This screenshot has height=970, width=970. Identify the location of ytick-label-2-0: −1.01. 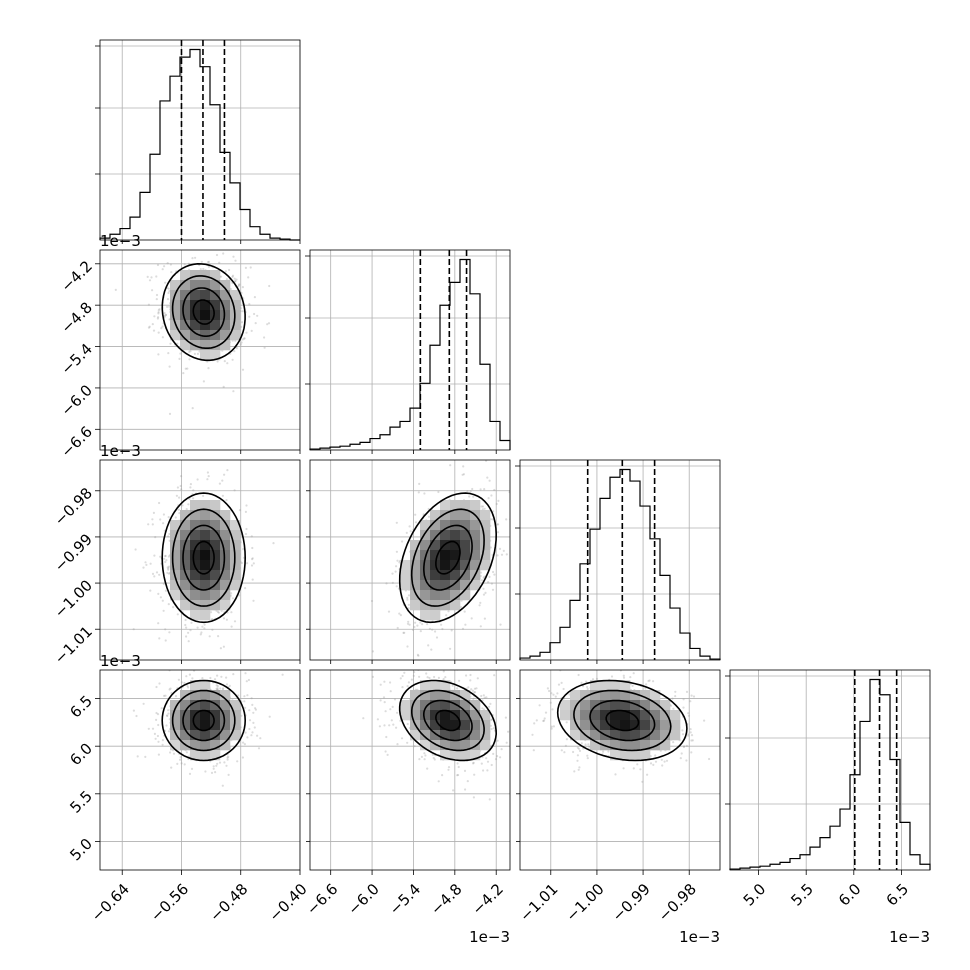
(73, 645).